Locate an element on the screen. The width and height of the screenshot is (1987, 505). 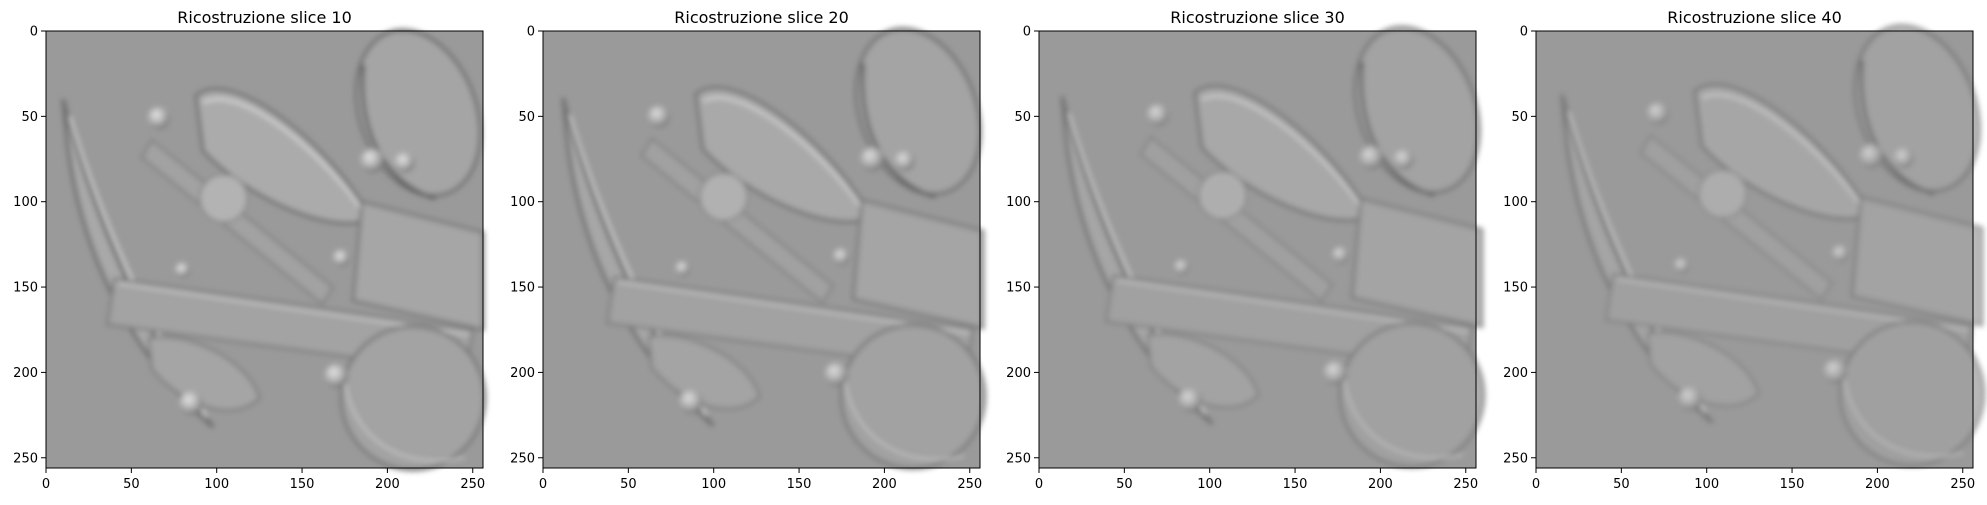
panel-title: Ricostruzione slice 40 is located at coordinates (1754, 17).